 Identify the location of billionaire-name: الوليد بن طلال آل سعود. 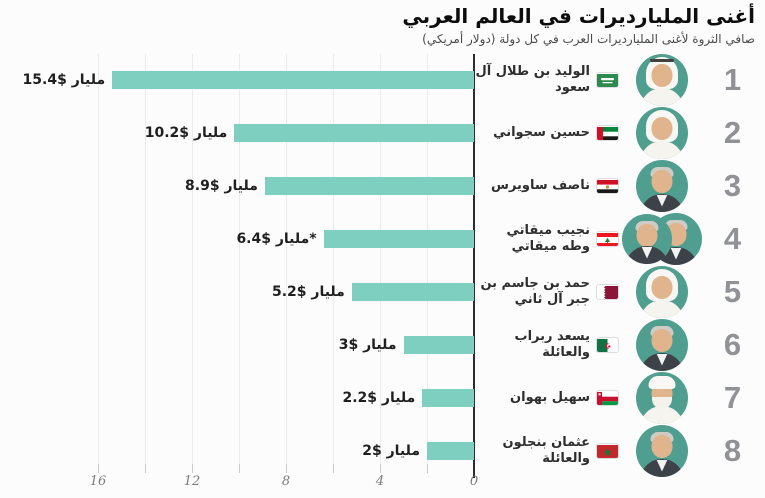
(532, 79).